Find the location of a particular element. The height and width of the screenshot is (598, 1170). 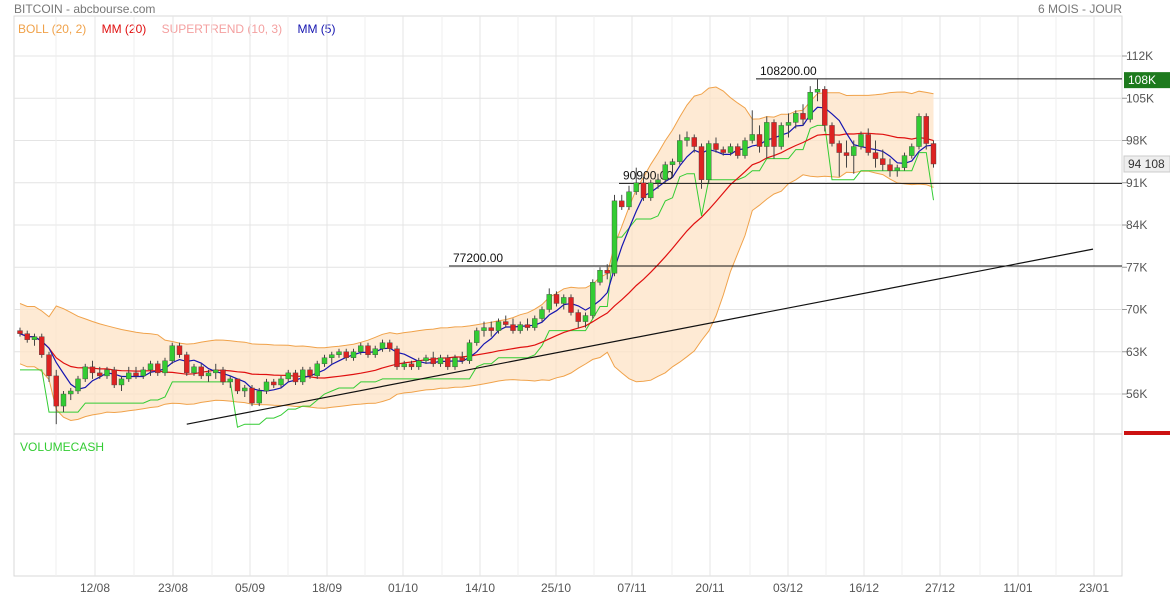

y-tick-label: 63K is located at coordinates (1136, 352).